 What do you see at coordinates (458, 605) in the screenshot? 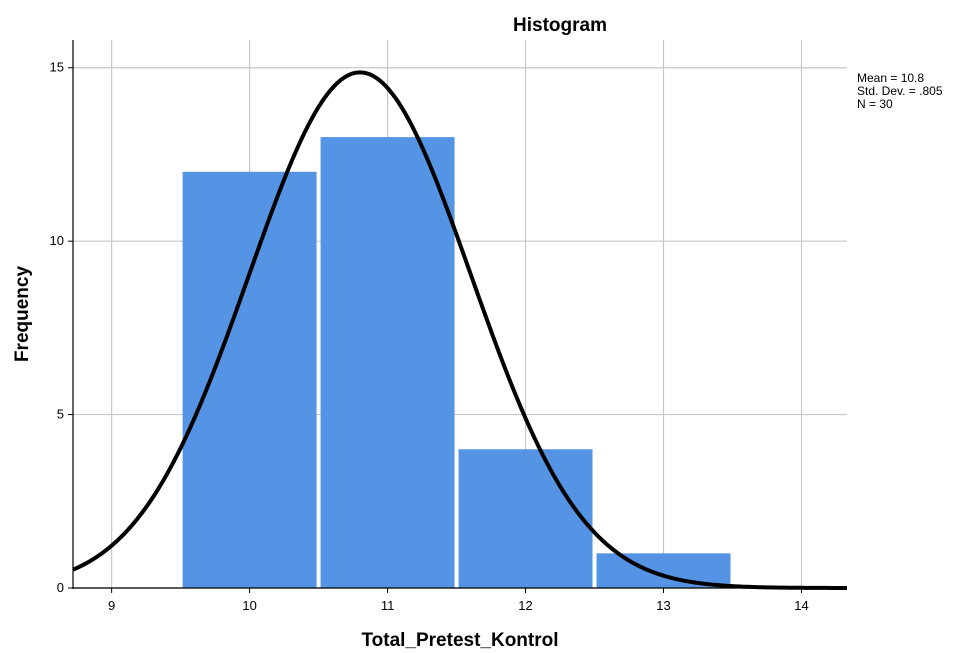
I see `x-tick-labels: 9 10 11 12 13 14` at bounding box center [458, 605].